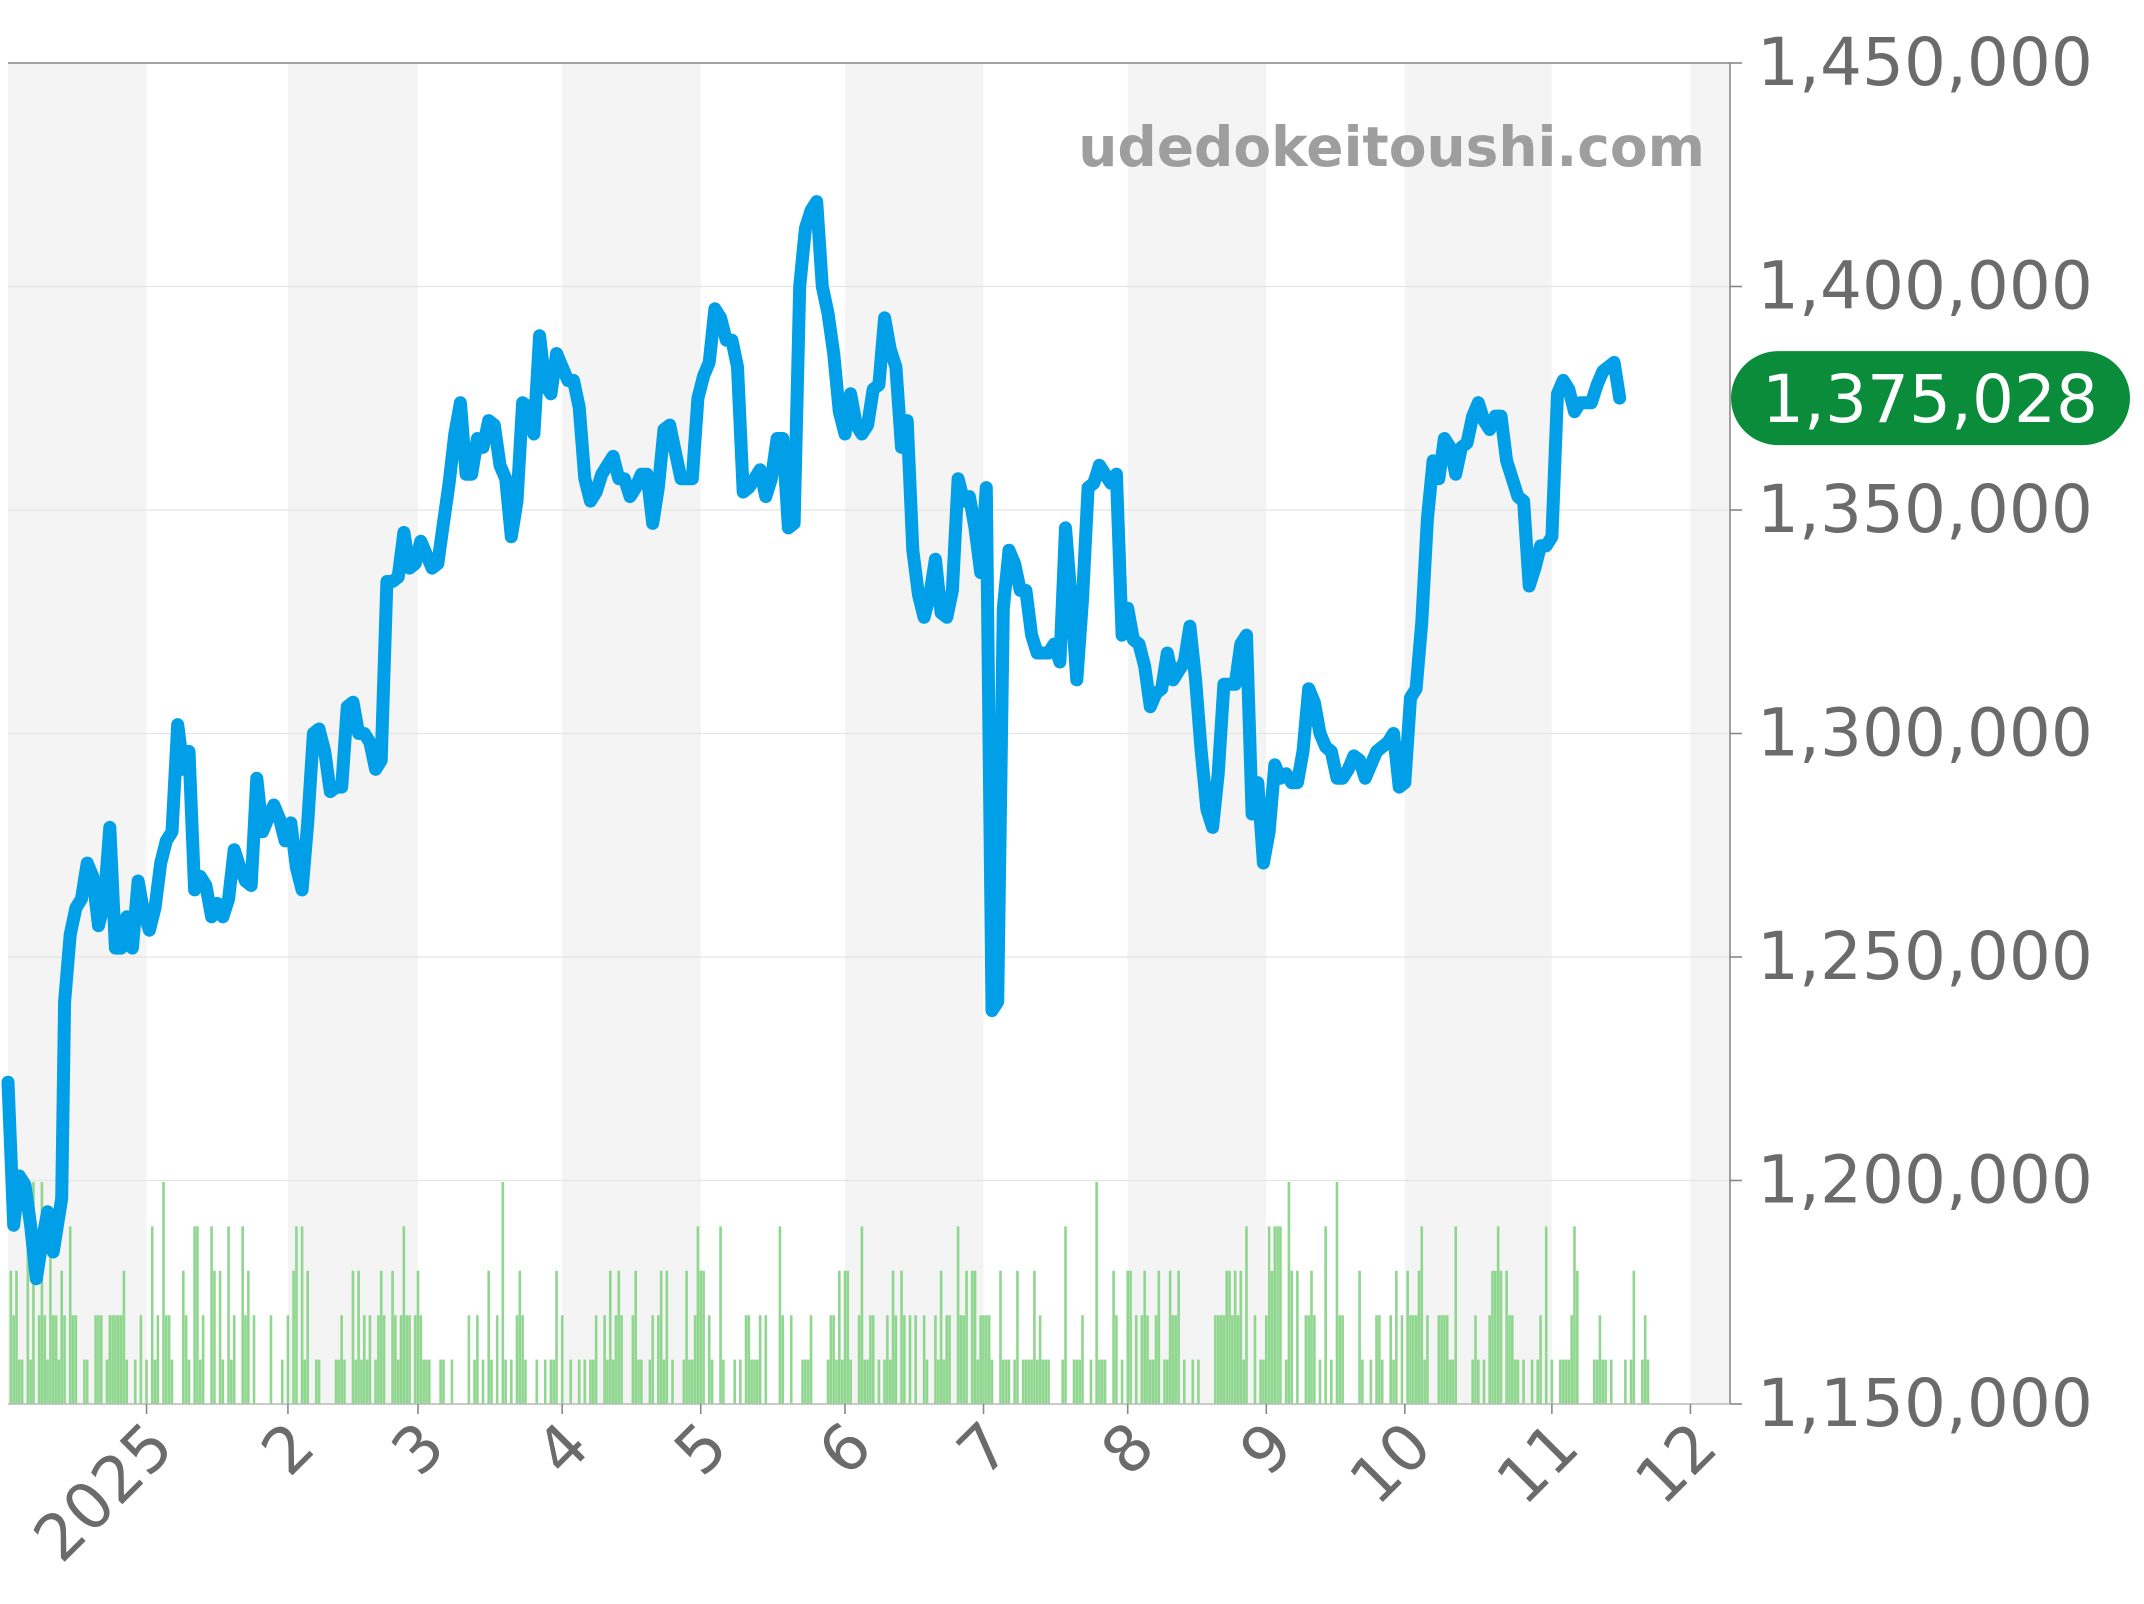 This screenshot has width=2144, height=1604. I want to click on y-tick-label: 1,400,000, so click(1925, 286).